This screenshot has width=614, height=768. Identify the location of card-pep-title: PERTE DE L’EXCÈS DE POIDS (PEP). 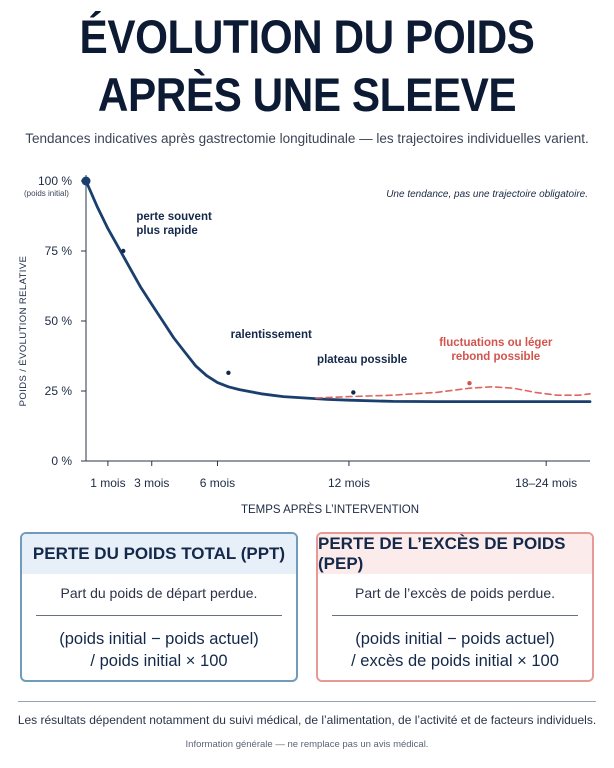
(455, 554).